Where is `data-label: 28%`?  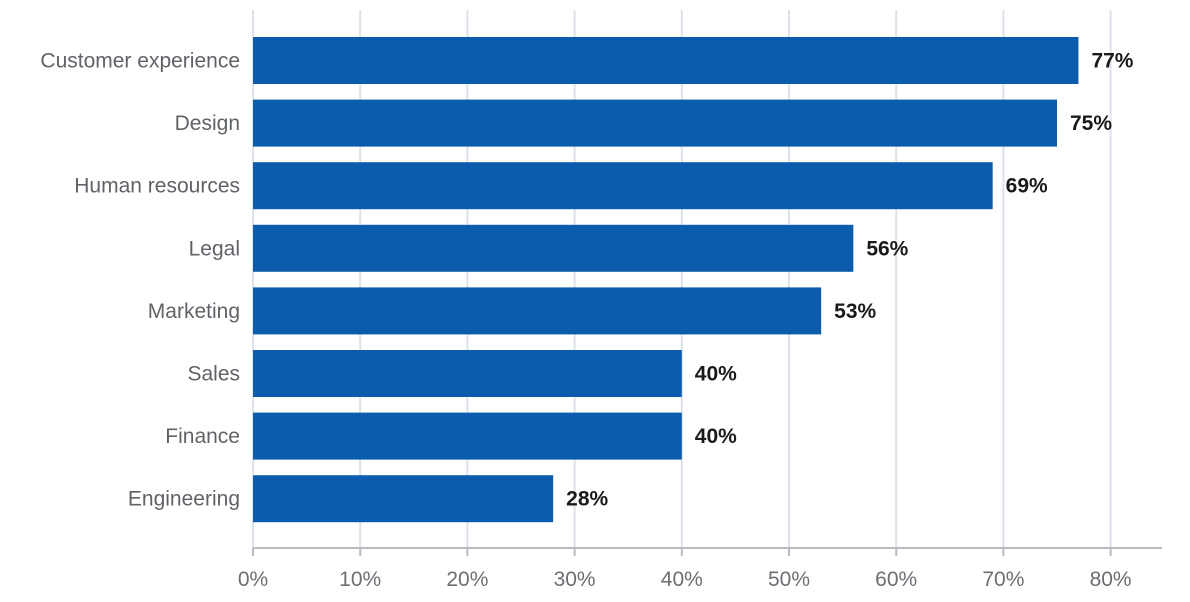
data-label: 28% is located at coordinates (587, 499).